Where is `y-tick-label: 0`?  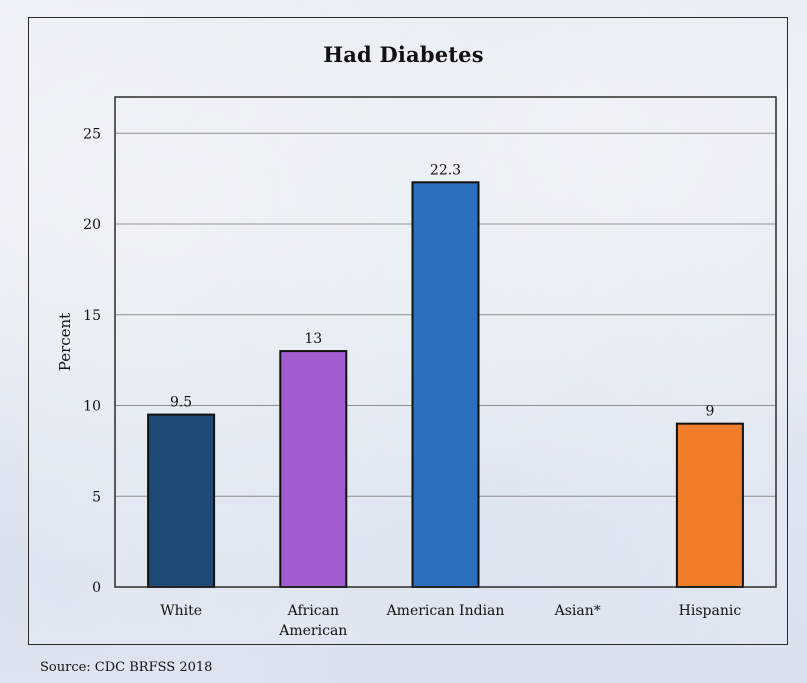
y-tick-label: 0 is located at coordinates (96, 588).